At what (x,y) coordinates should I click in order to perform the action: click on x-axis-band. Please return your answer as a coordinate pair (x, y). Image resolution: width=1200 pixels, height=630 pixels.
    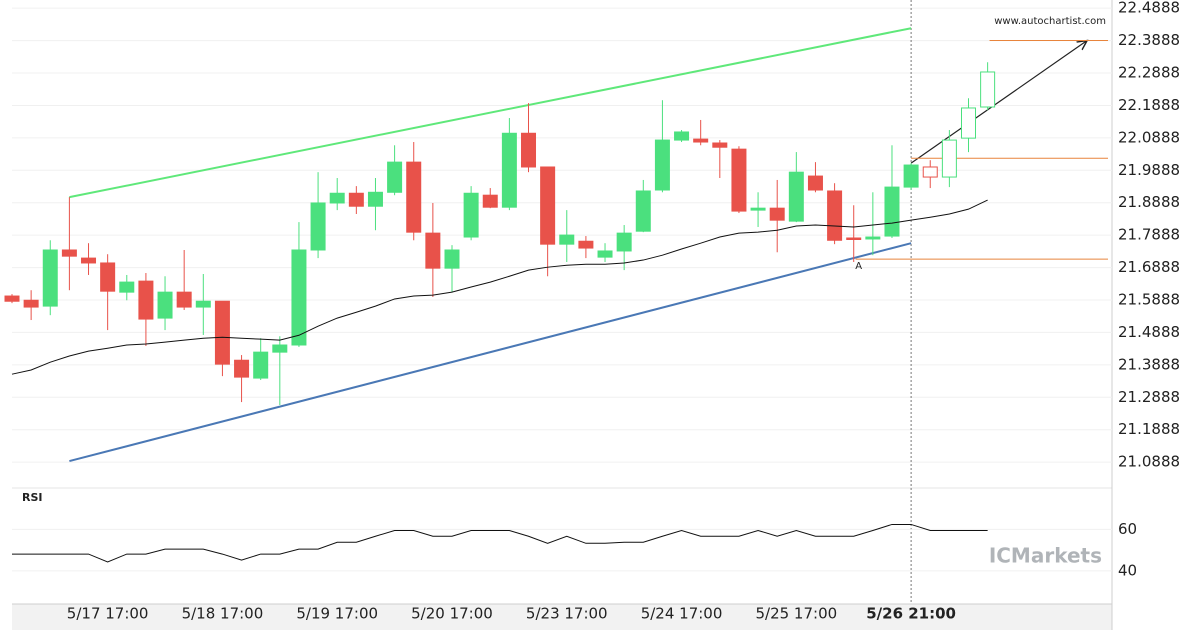
    Looking at the image, I should click on (562, 617).